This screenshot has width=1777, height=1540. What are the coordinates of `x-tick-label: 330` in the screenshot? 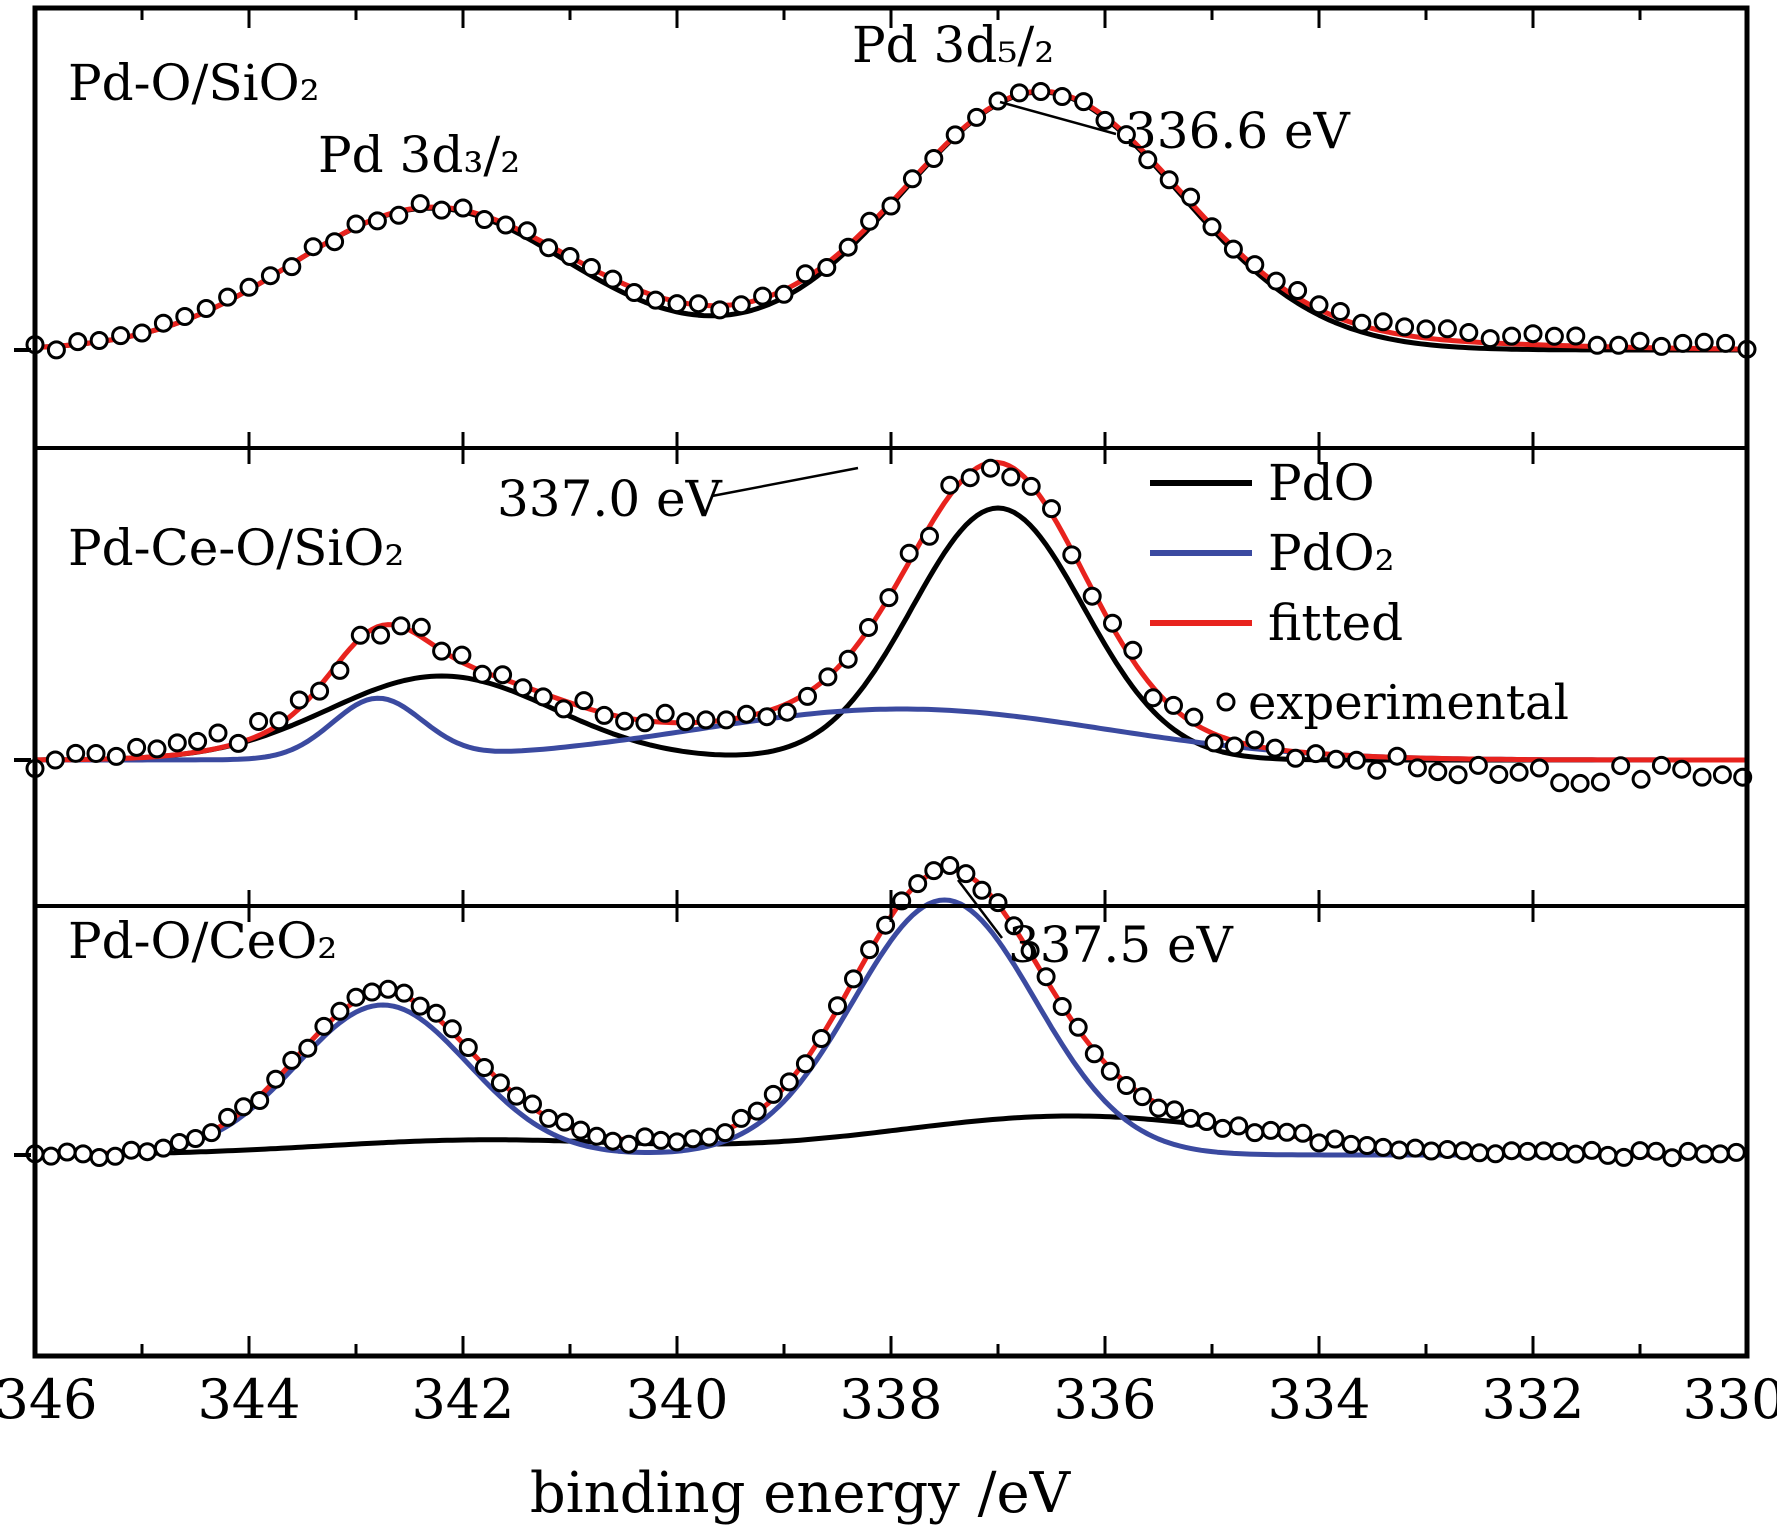 It's located at (1729, 1399).